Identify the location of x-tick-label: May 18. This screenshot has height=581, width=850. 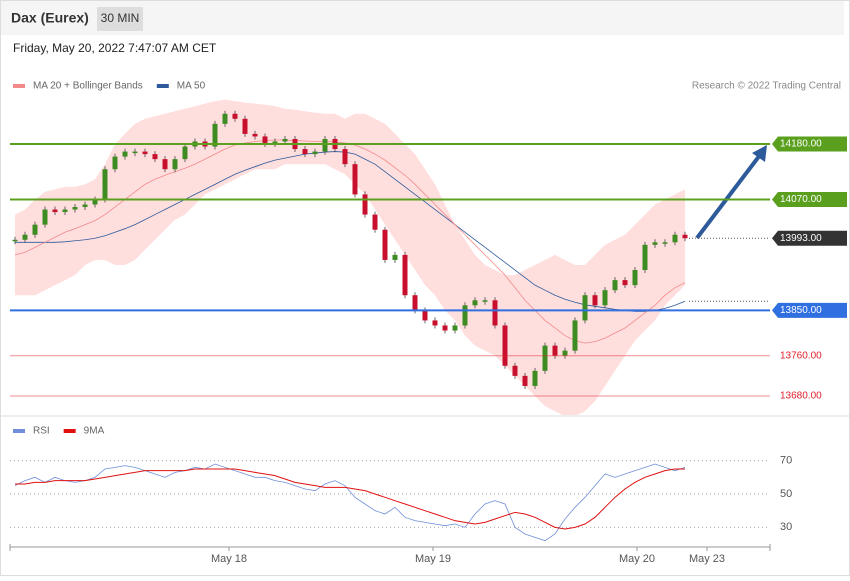
(229, 559).